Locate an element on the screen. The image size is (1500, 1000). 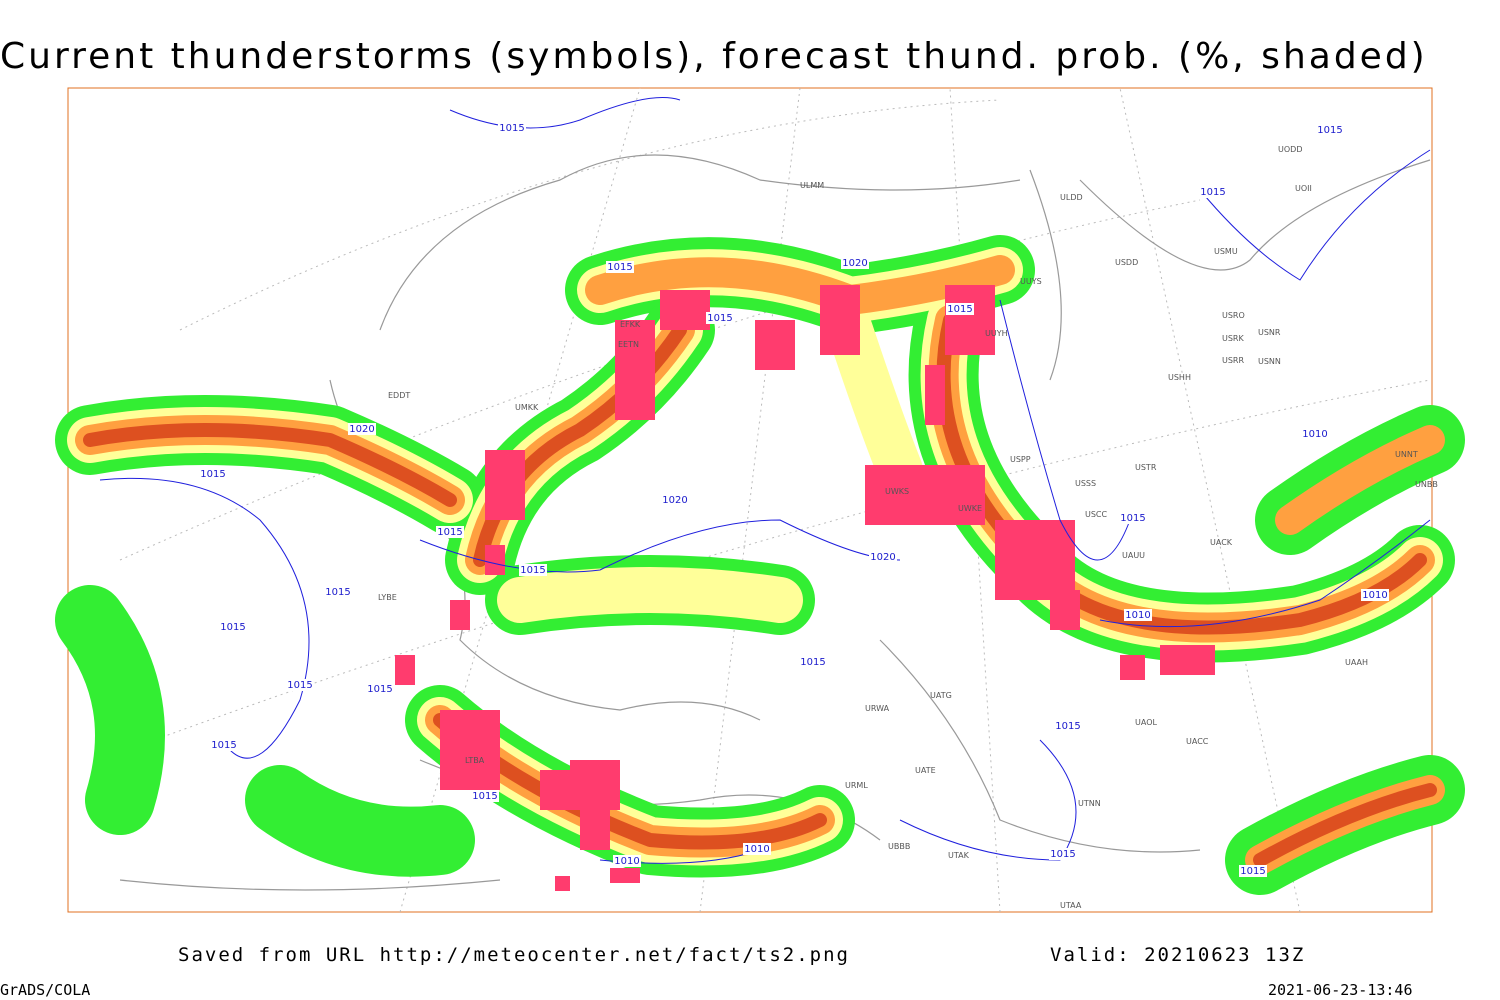
station-code: USCC is located at coordinates (1096, 514).